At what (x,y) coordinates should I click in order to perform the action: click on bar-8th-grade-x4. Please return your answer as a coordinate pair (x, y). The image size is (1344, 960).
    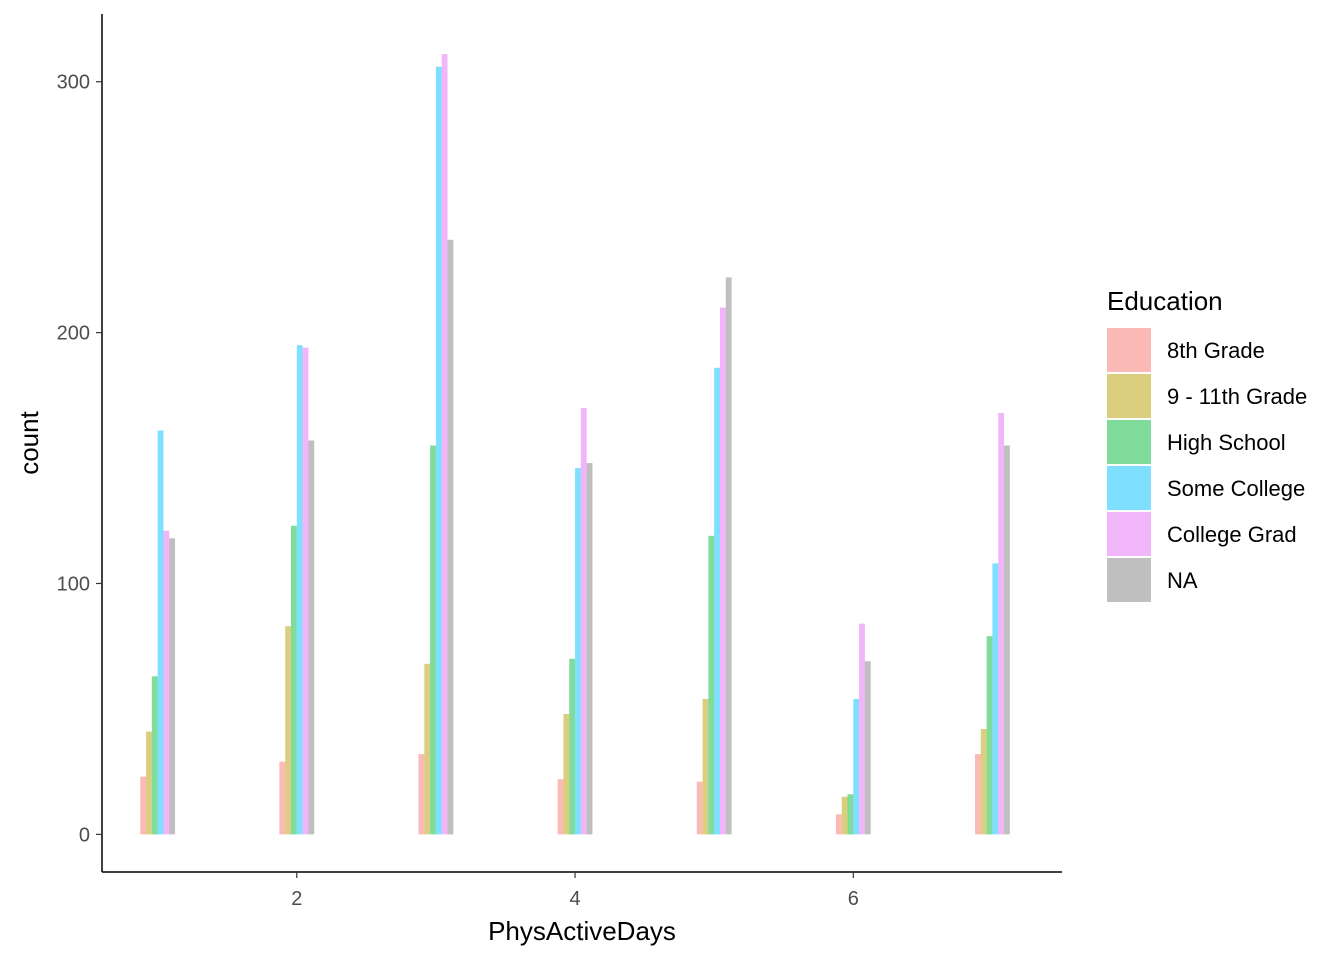
    Looking at the image, I should click on (560, 807).